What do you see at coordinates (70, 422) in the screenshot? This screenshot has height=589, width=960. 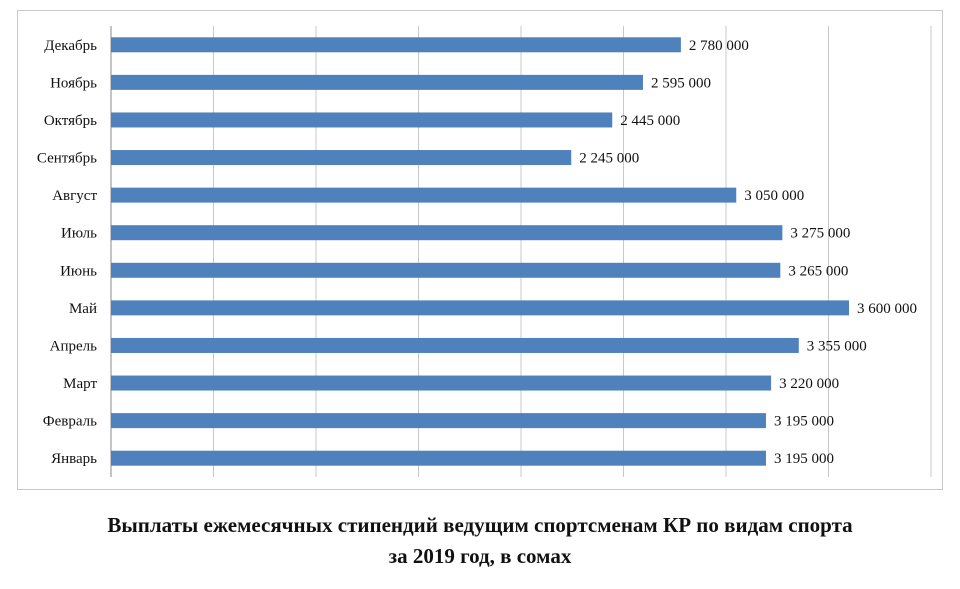 I see `category-label: Февраль` at bounding box center [70, 422].